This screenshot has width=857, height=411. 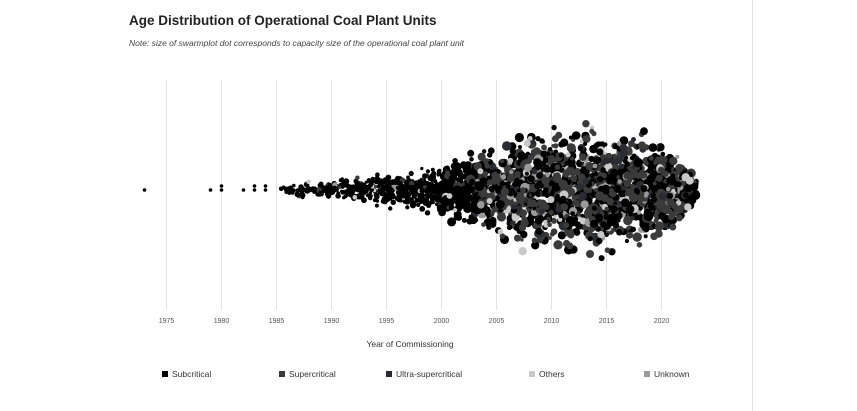 What do you see at coordinates (424, 374) in the screenshot?
I see `legend-item-ultra-supercritical: Ultra-supercritical` at bounding box center [424, 374].